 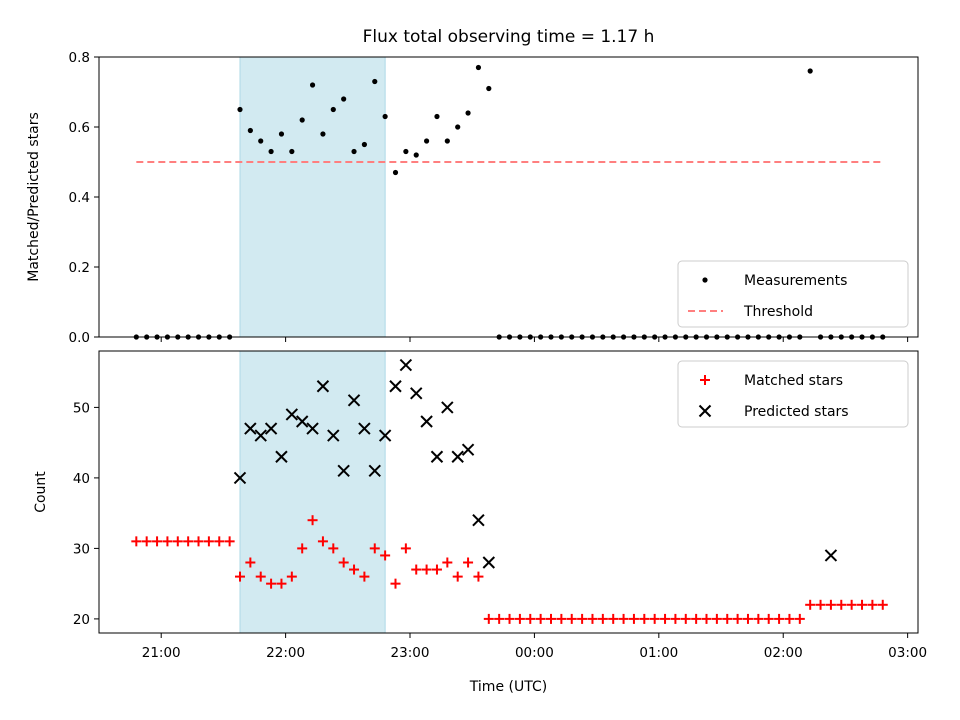 What do you see at coordinates (41, 492) in the screenshot?
I see `y-axis-label: Count` at bounding box center [41, 492].